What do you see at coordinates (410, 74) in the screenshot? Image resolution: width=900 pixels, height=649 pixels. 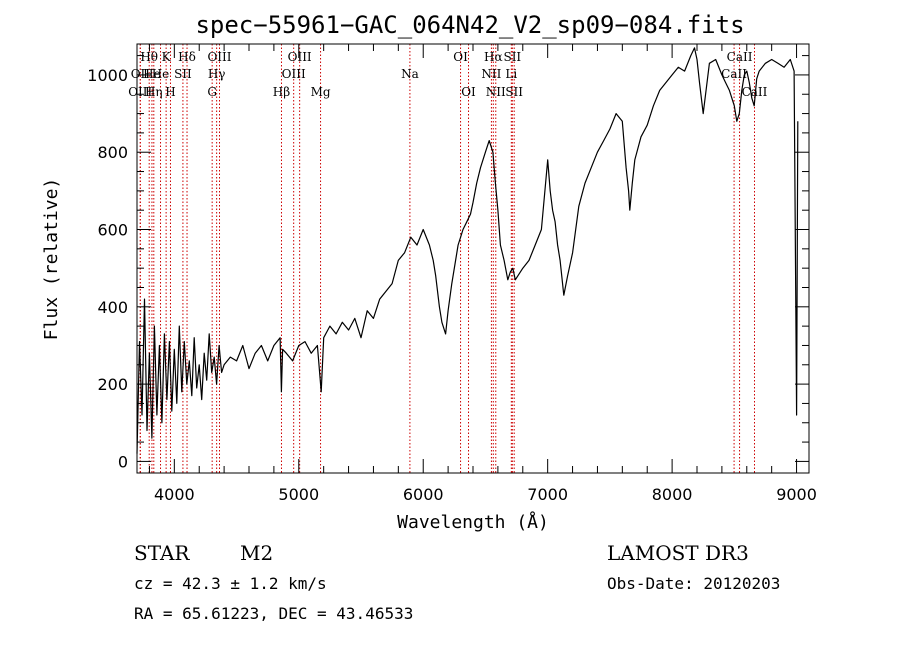 I see `line-marker-label: Na` at bounding box center [410, 74].